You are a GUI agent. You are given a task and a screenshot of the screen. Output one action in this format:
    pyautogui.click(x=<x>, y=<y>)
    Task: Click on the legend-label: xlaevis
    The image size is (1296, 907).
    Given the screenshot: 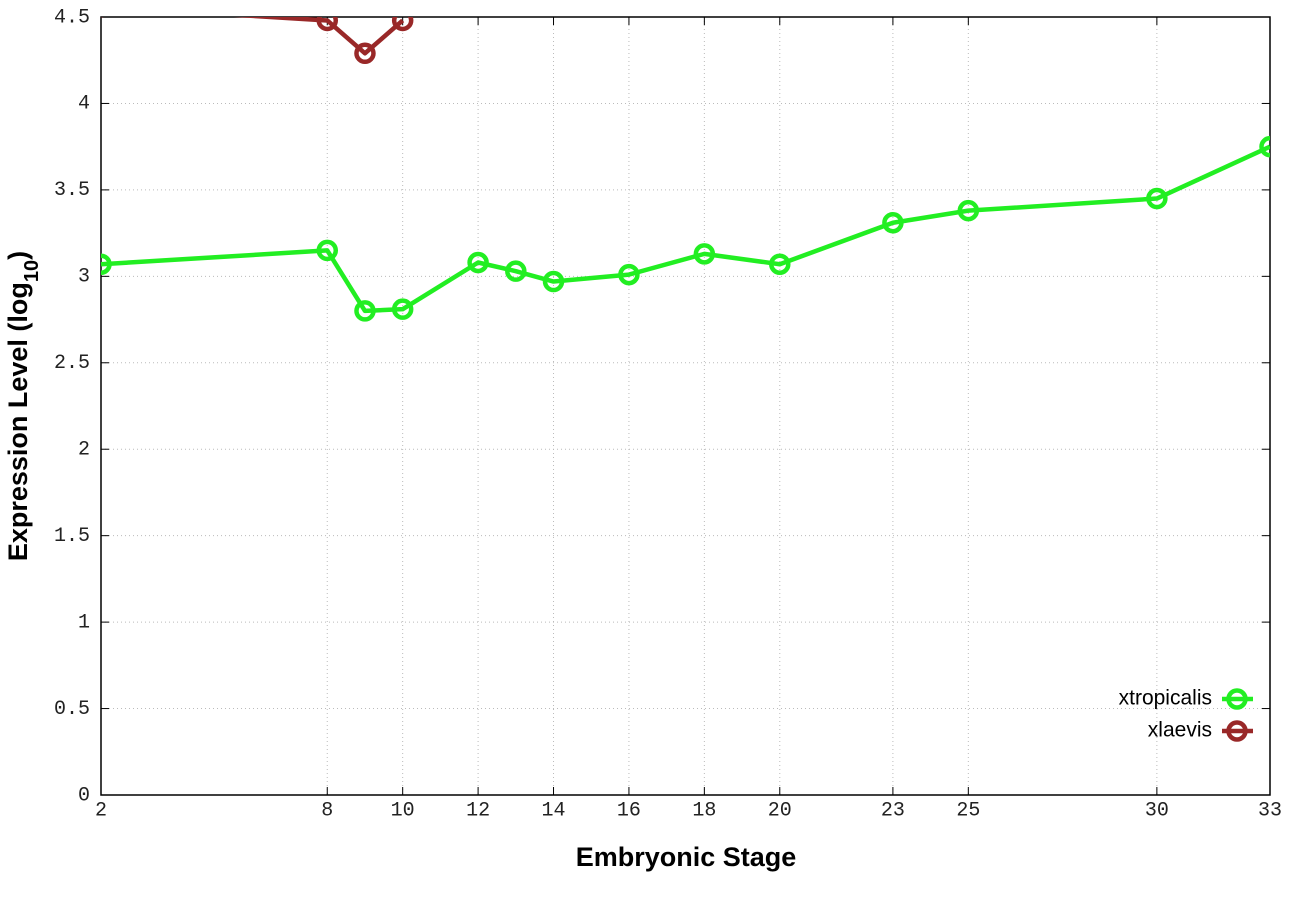 What is the action you would take?
    pyautogui.click(x=1180, y=730)
    